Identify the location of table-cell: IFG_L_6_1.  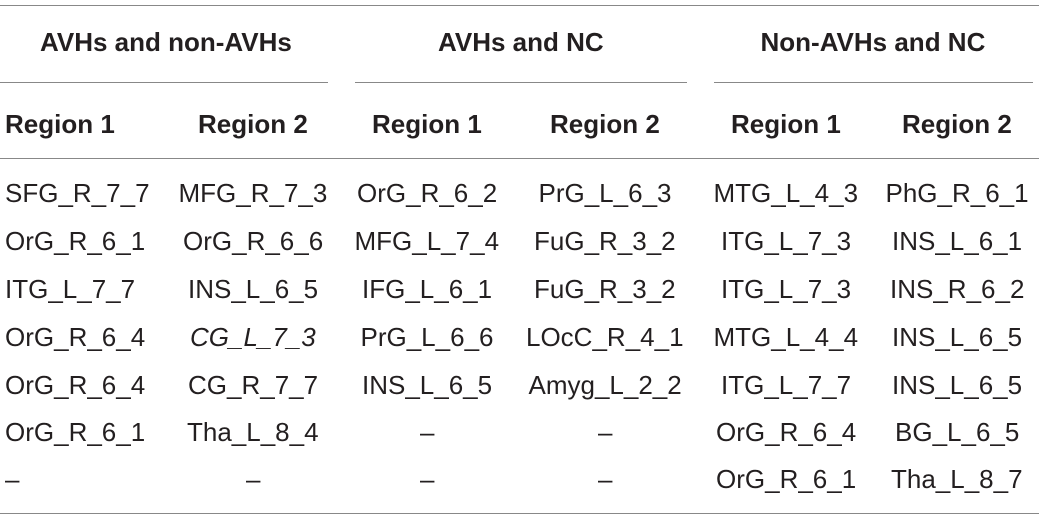
(427, 289).